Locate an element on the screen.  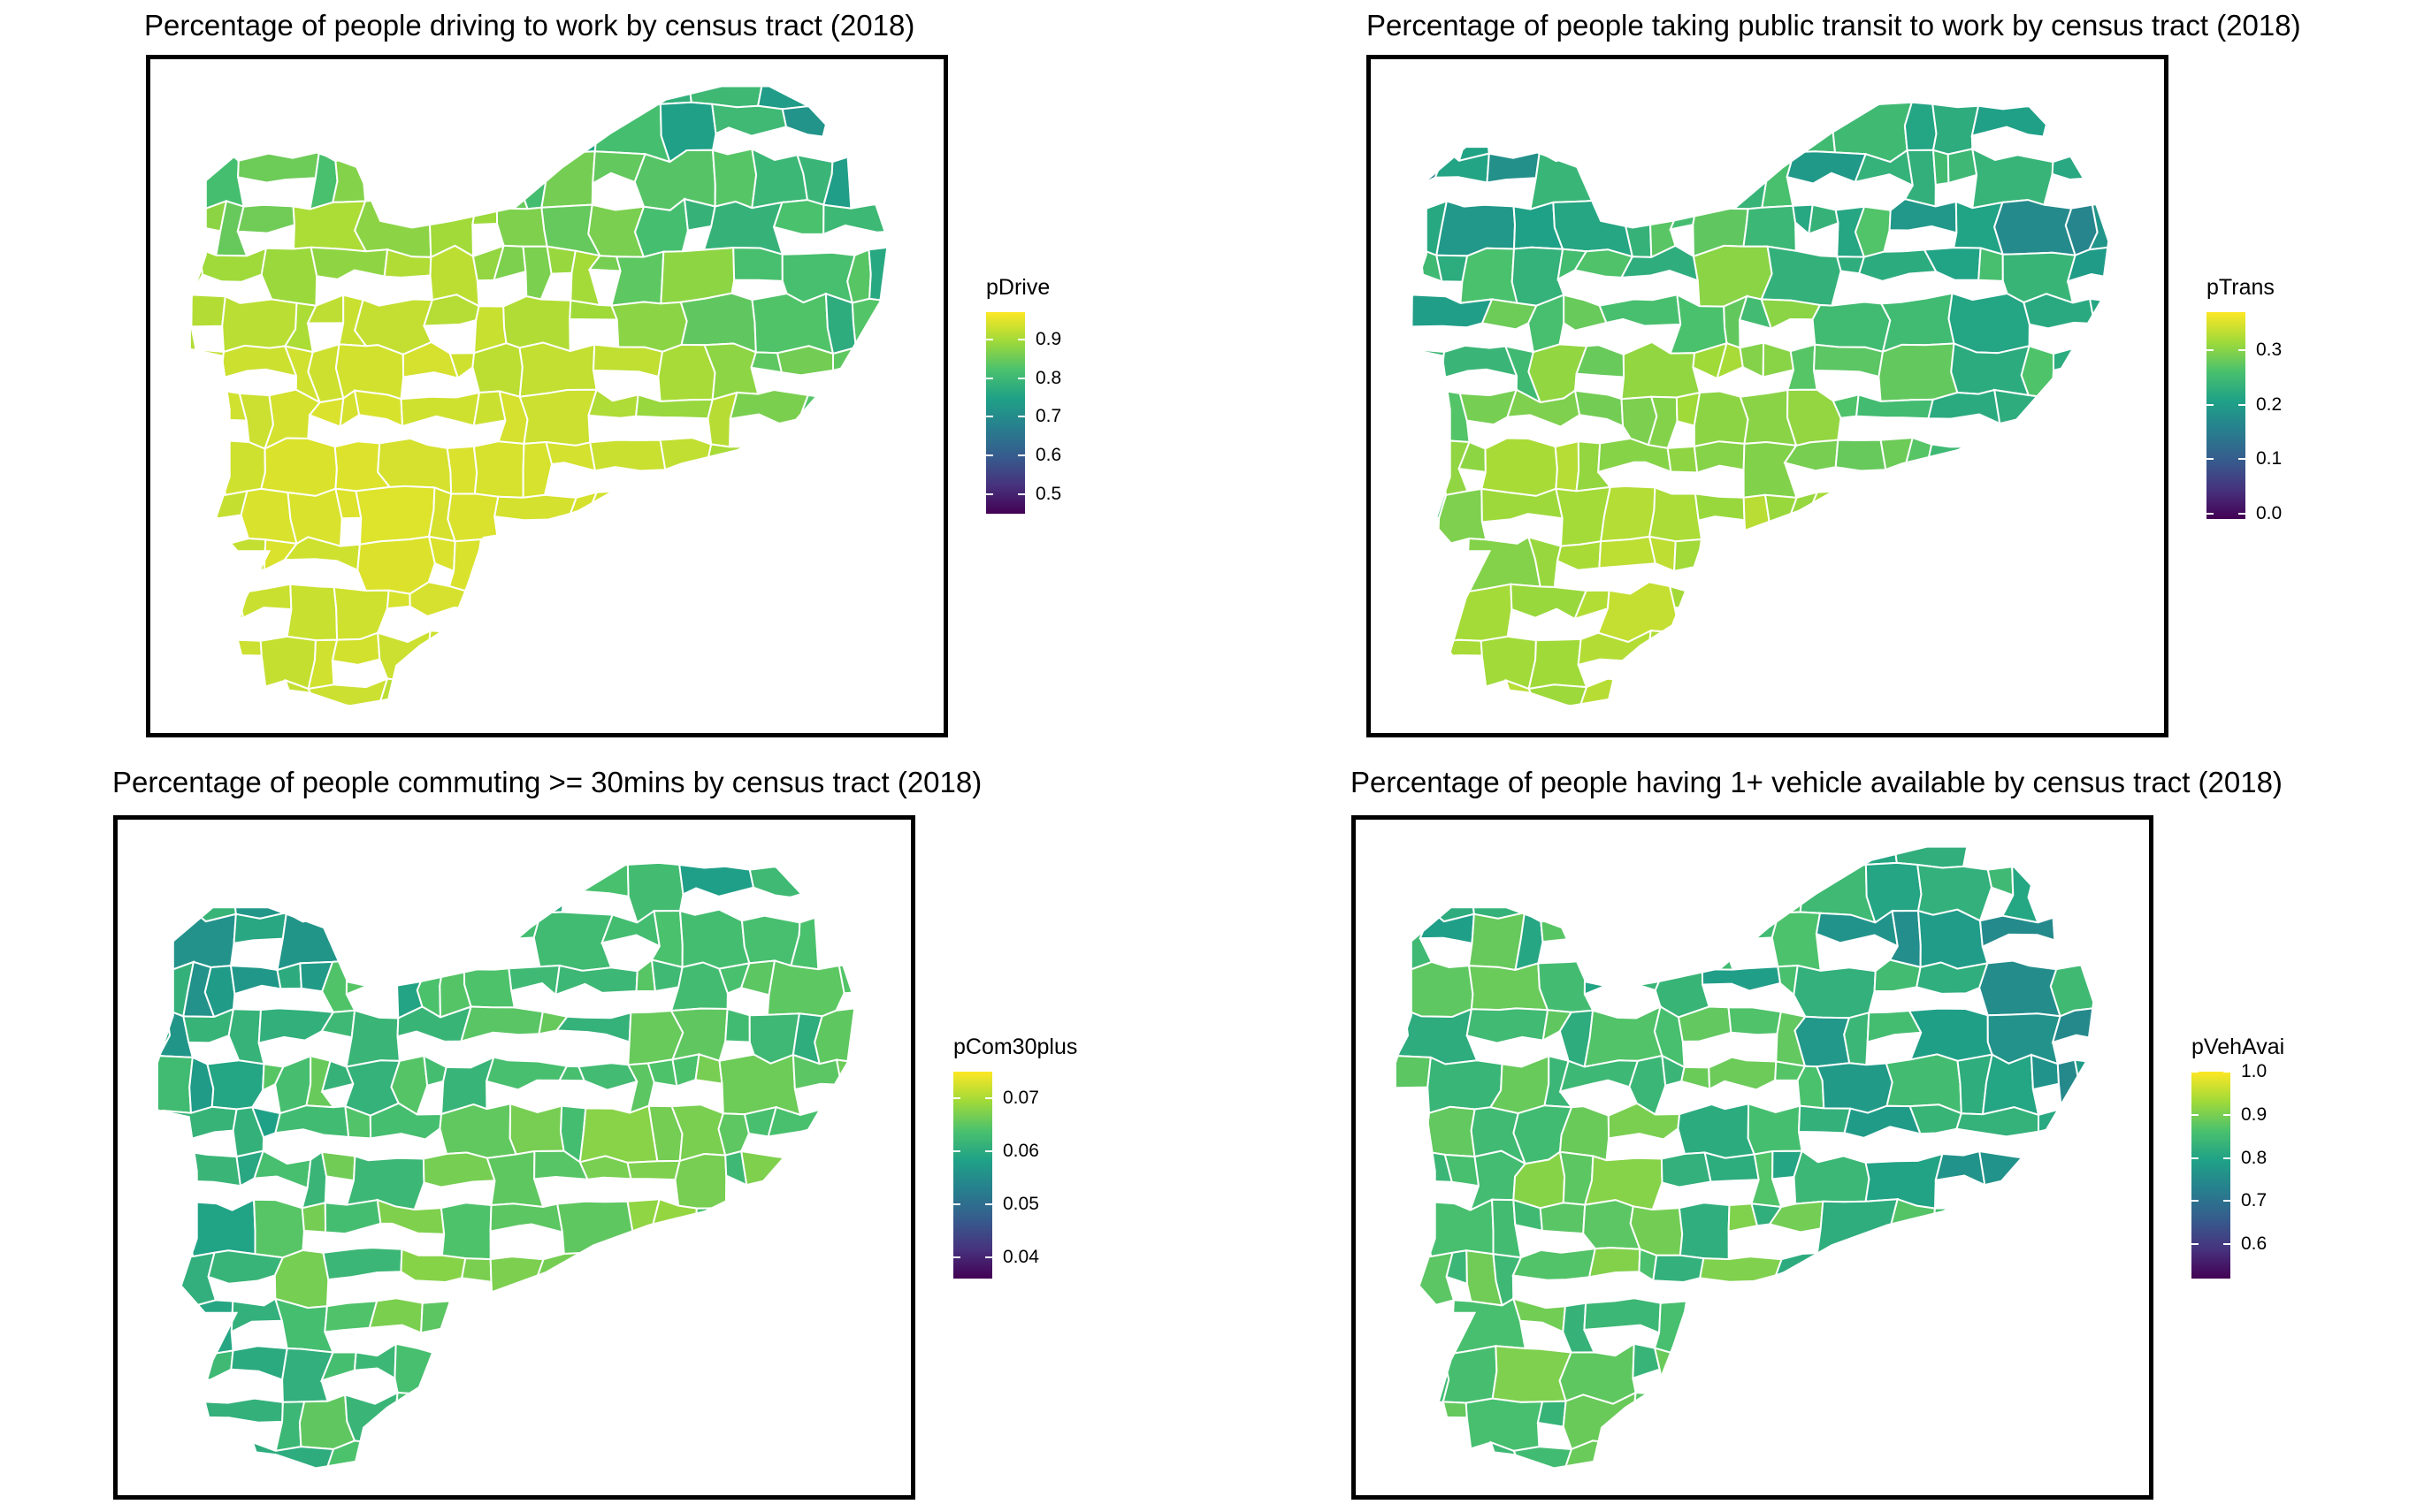
city-boundary is located at coordinates (506, 1157).